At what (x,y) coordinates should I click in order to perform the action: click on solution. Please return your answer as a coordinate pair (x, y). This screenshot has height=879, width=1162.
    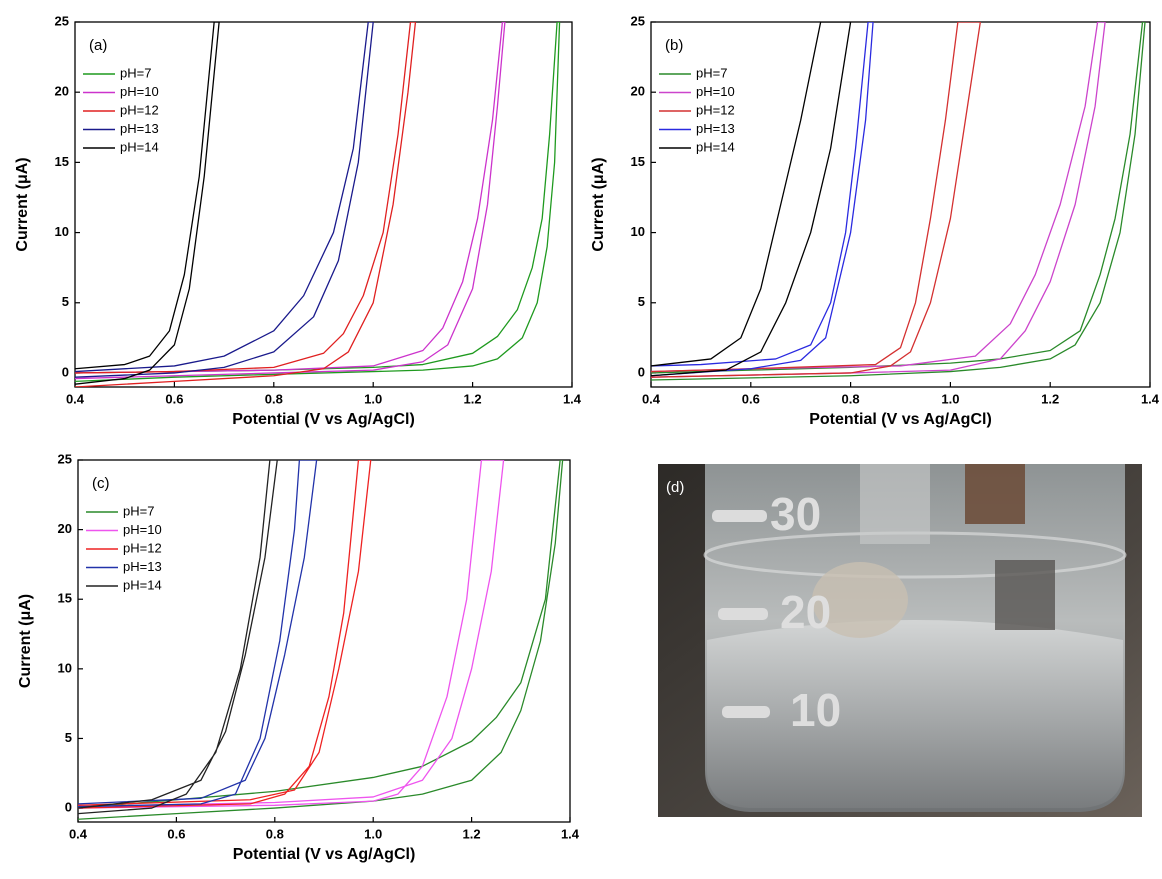
    Looking at the image, I should click on (915, 714).